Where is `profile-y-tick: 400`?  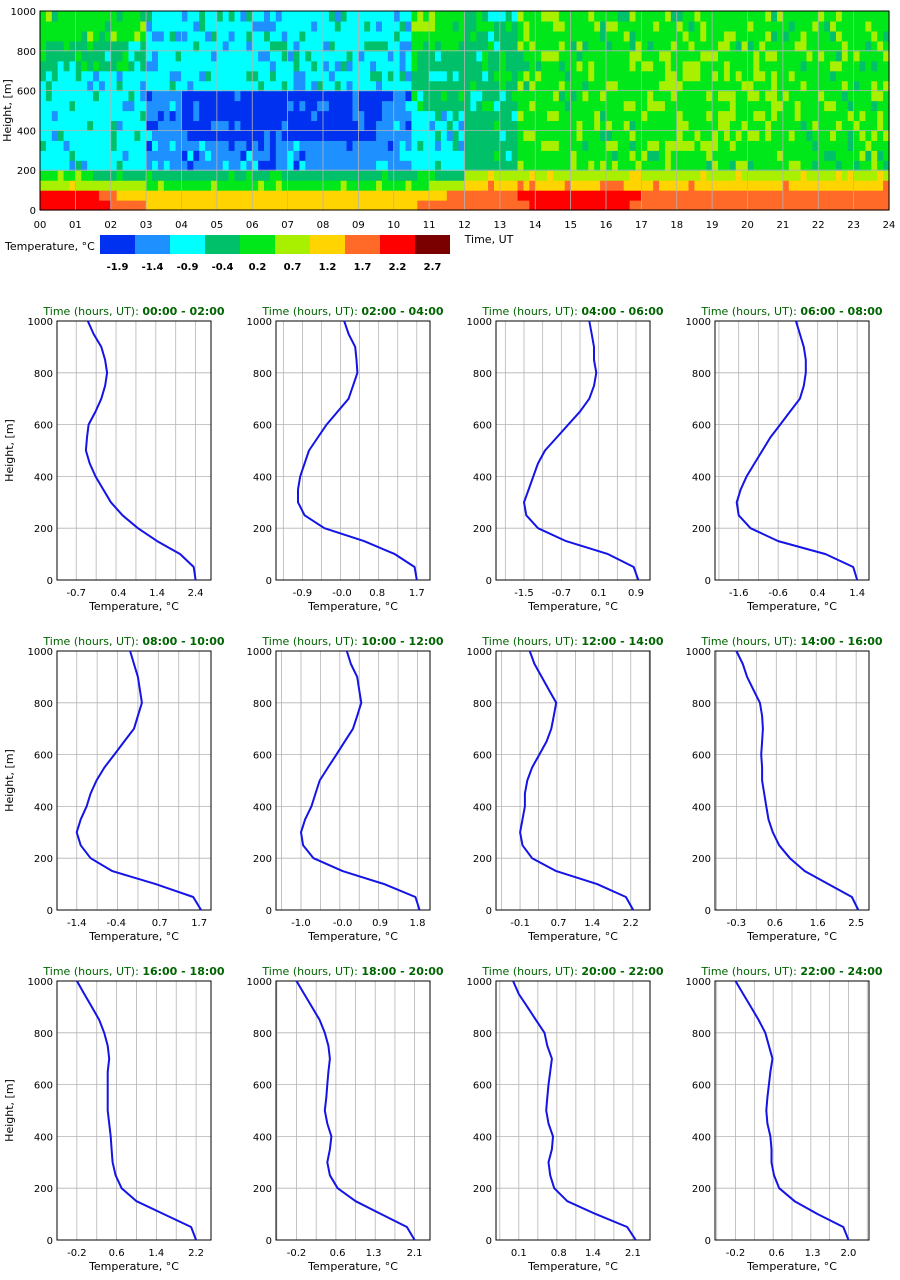
profile-y-tick: 400 is located at coordinates (701, 477).